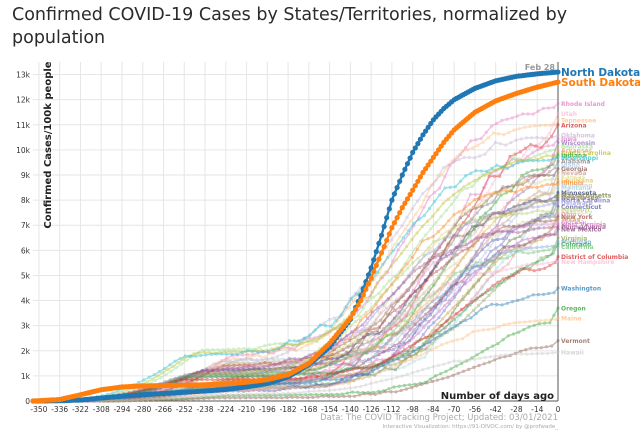  I want to click on series-arizona-point, so click(536, 146).